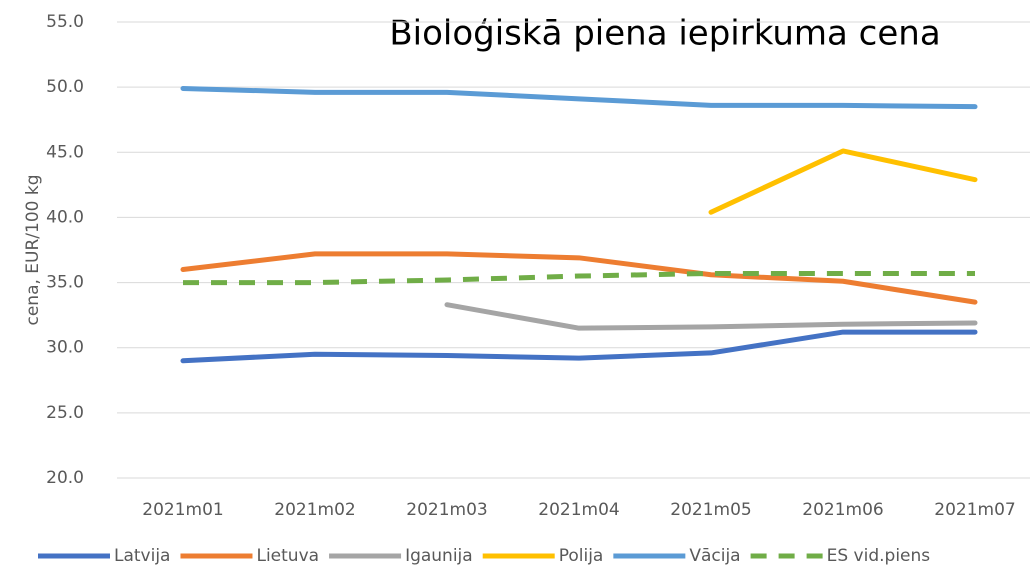 Image resolution: width=1035 pixels, height=580 pixels. I want to click on y-tick-label: 25.0, so click(65, 413).